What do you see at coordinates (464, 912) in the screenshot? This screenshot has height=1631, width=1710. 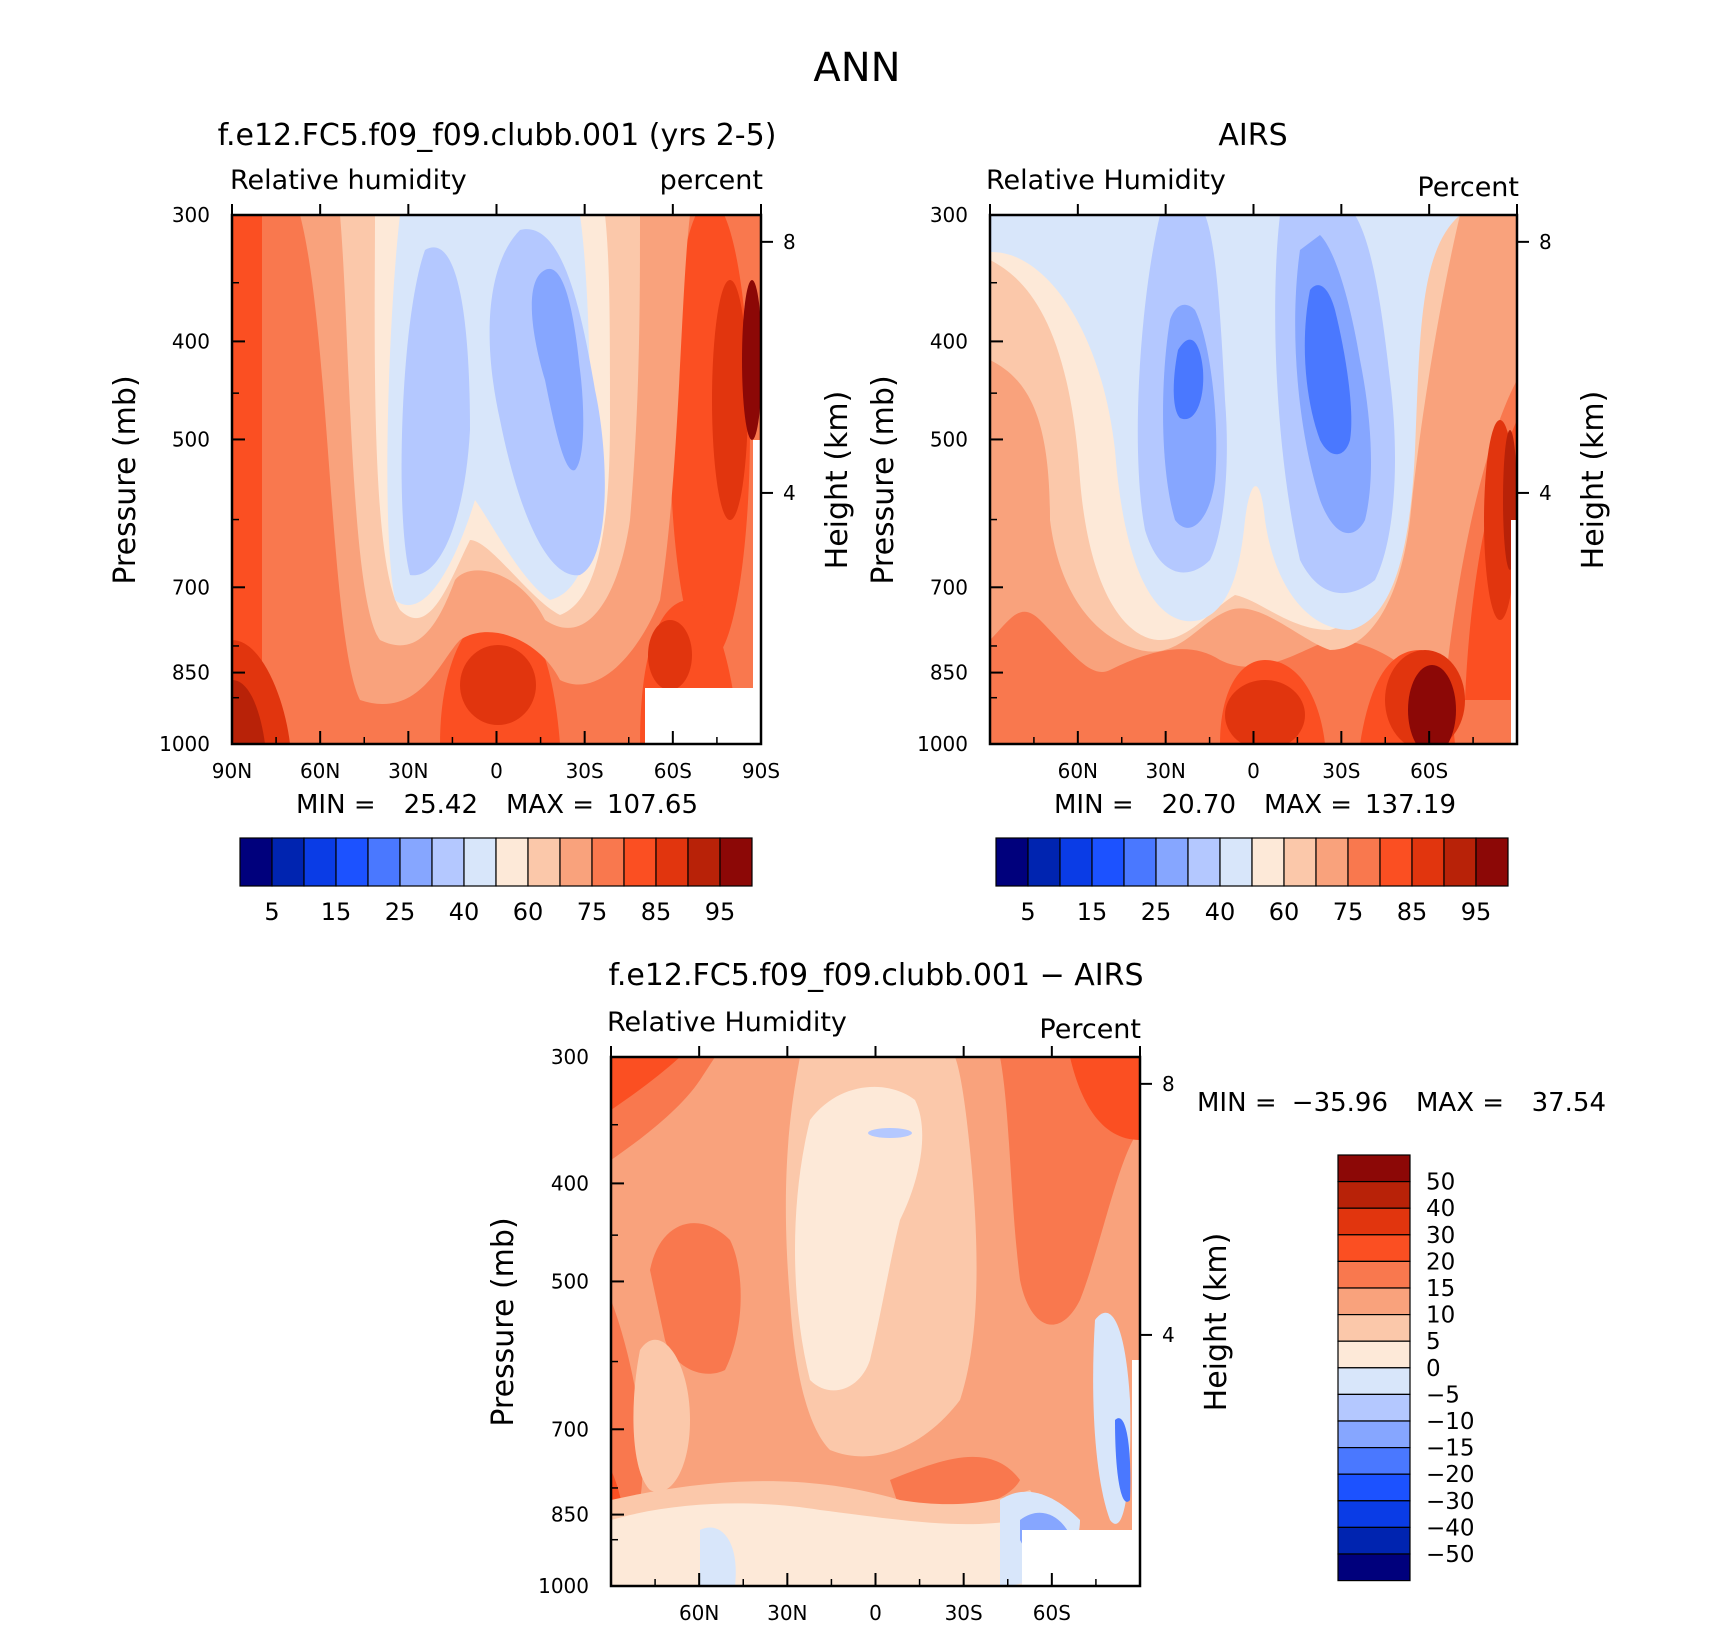 I see `colorbar-label: 40` at bounding box center [464, 912].